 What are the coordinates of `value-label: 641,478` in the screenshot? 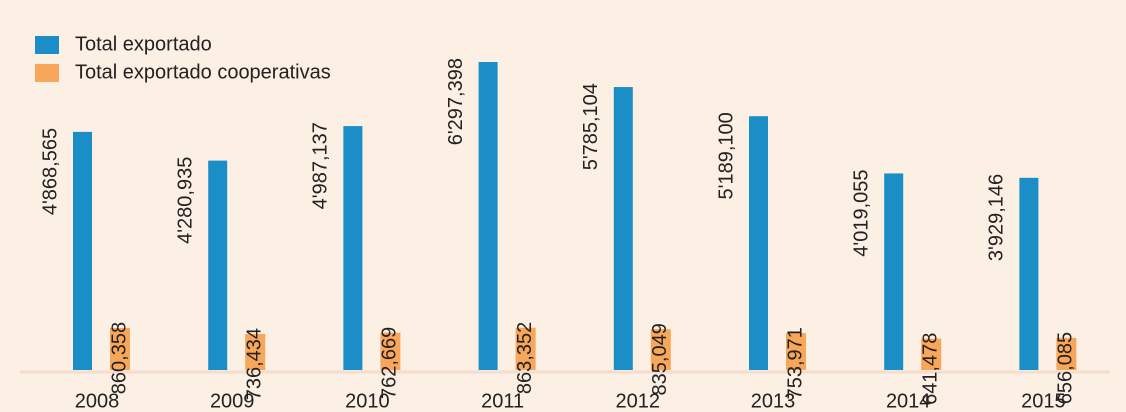 It's located at (930, 369).